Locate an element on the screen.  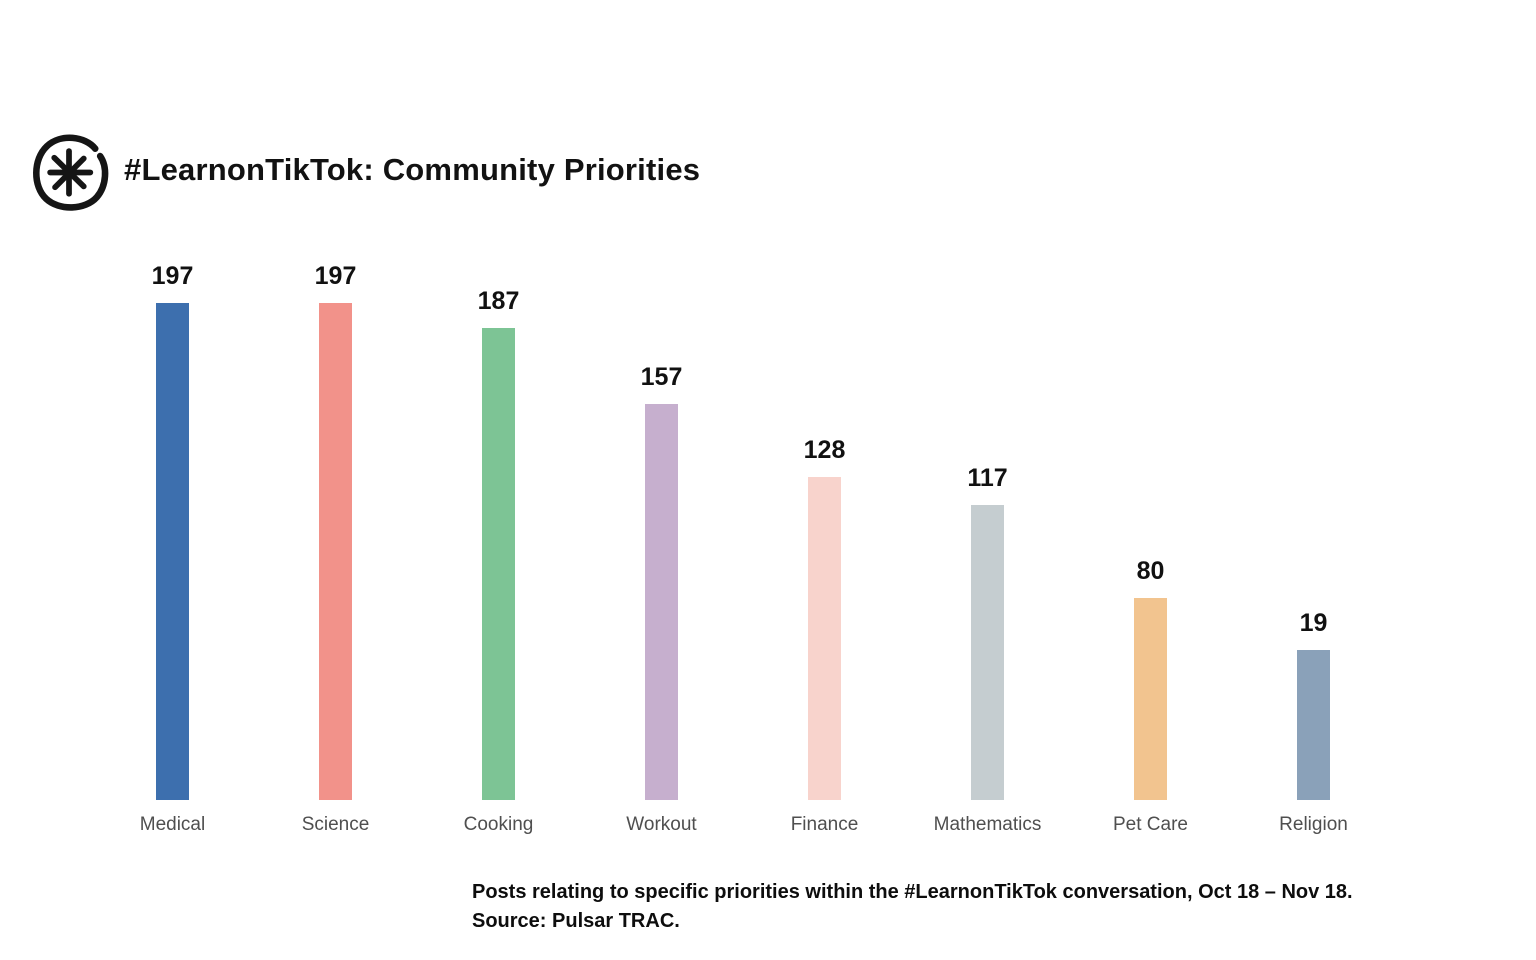
bar-category-label: Finance is located at coordinates (824, 824).